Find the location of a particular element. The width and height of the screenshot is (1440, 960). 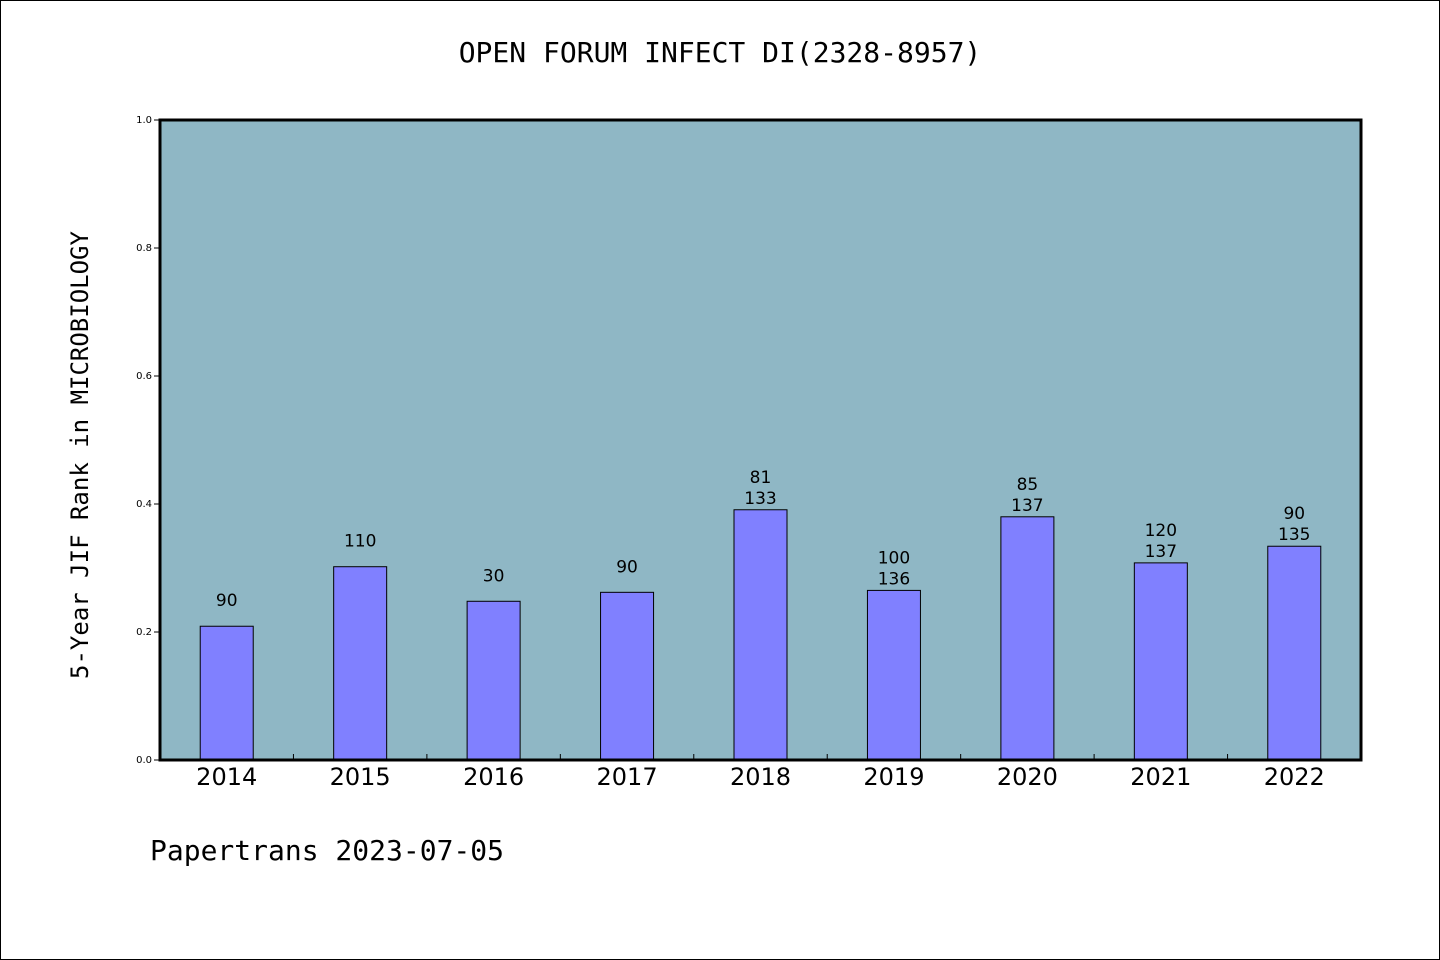

data-label: 110 is located at coordinates (360, 542).